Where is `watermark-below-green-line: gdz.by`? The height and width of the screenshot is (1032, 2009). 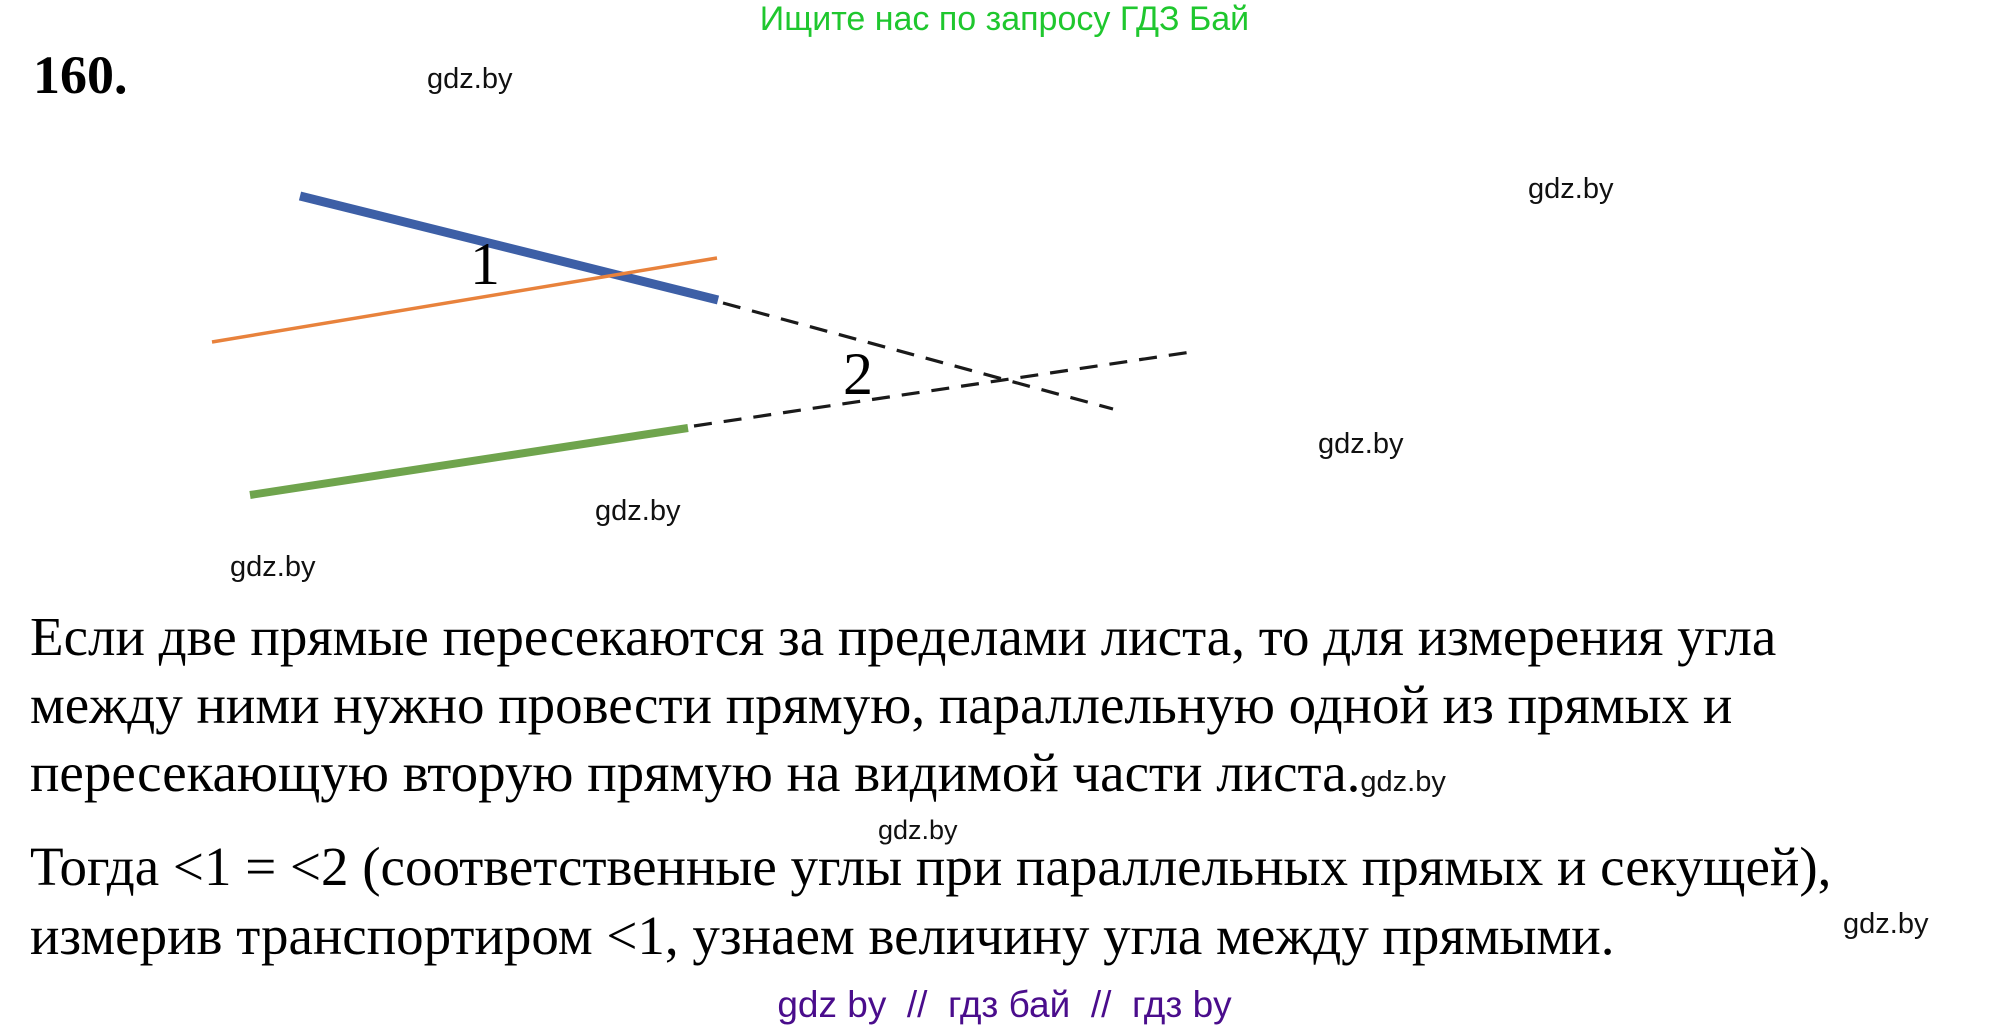
watermark-below-green-line: gdz.by is located at coordinates (638, 511).